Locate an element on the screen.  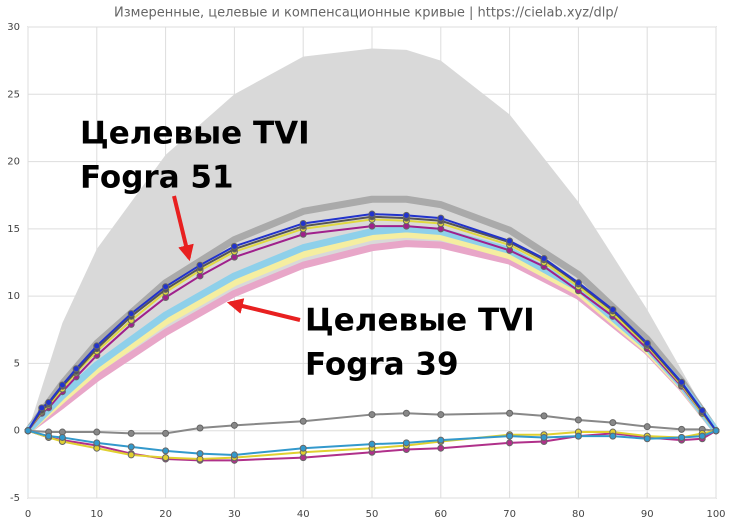
annotation: Fogra 51 is located at coordinates (157, 178).